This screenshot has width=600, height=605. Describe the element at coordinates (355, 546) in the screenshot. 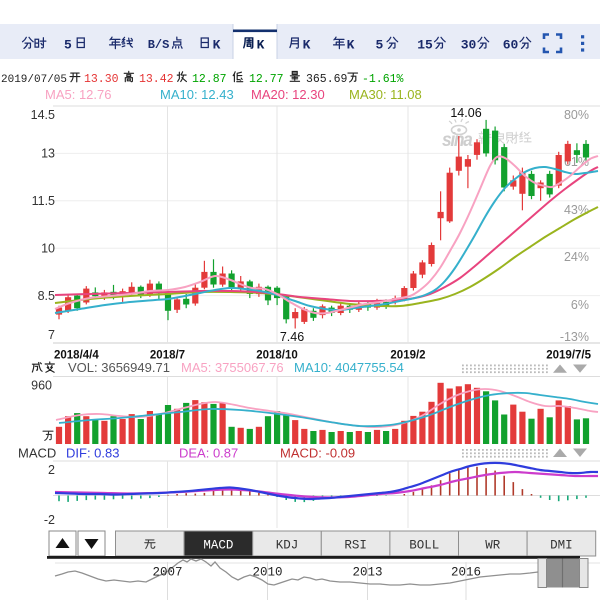

I see `svg-text: RSI` at that location.